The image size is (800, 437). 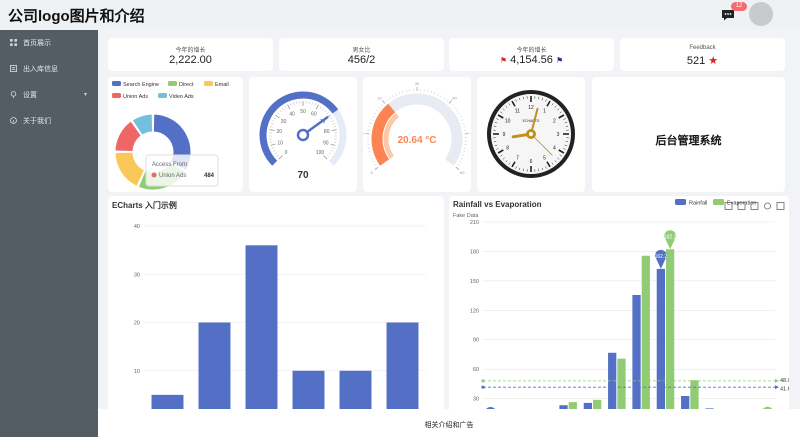 What do you see at coordinates (49, 121) in the screenshot?
I see `sidebar-item-about: 关于我们` at bounding box center [49, 121].